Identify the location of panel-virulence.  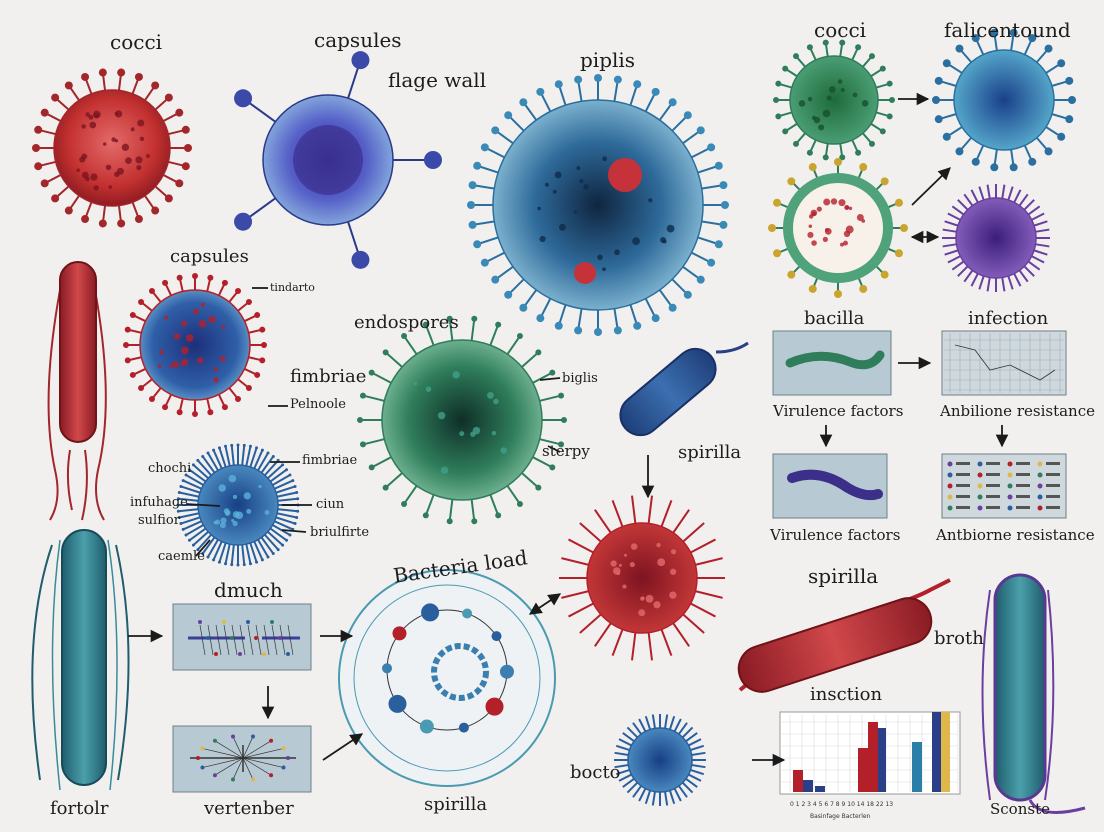
(830, 486).